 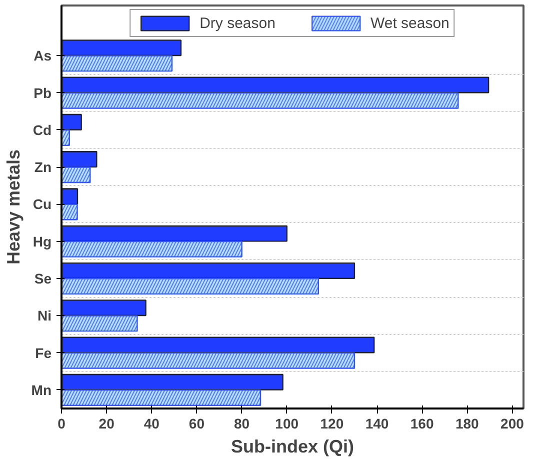 What do you see at coordinates (62, 424) in the screenshot?
I see `x-tick-label: 0` at bounding box center [62, 424].